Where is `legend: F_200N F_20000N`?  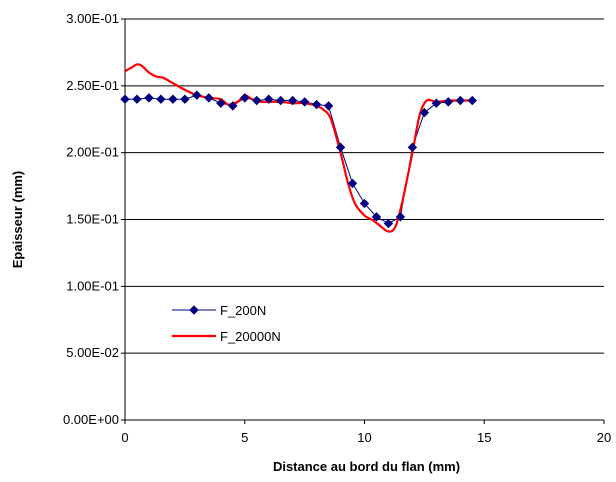
legend: F_200N F_20000N is located at coordinates (226, 323).